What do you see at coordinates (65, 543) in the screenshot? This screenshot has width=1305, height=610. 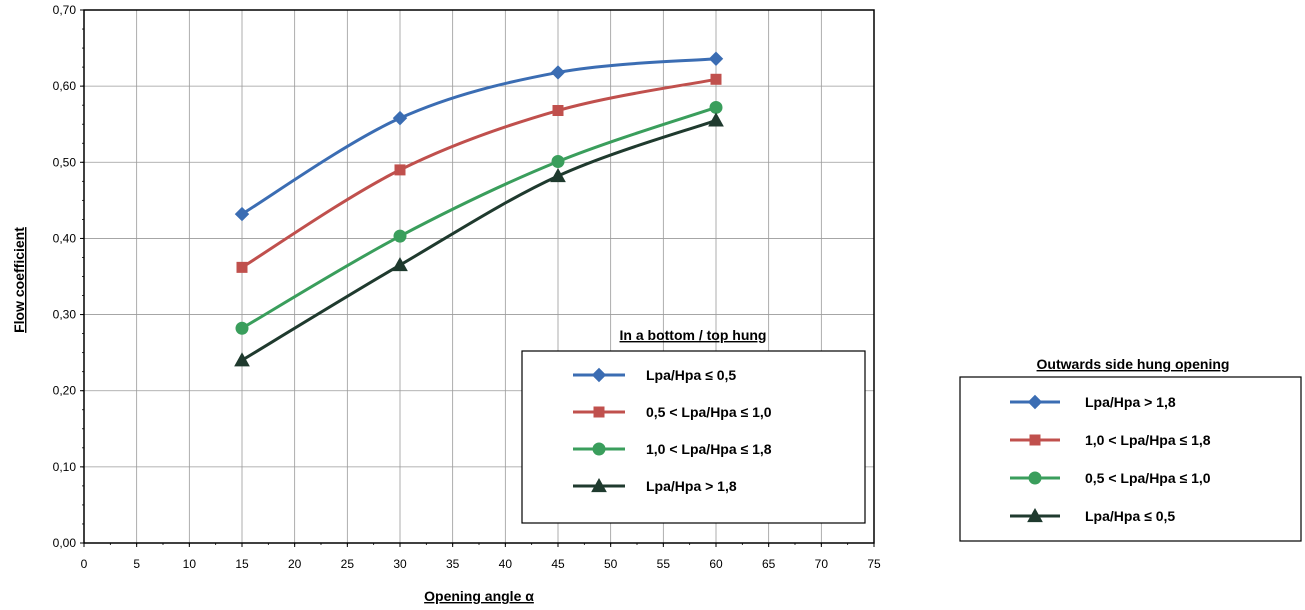 I see `y-tick-label: 0,00` at bounding box center [65, 543].